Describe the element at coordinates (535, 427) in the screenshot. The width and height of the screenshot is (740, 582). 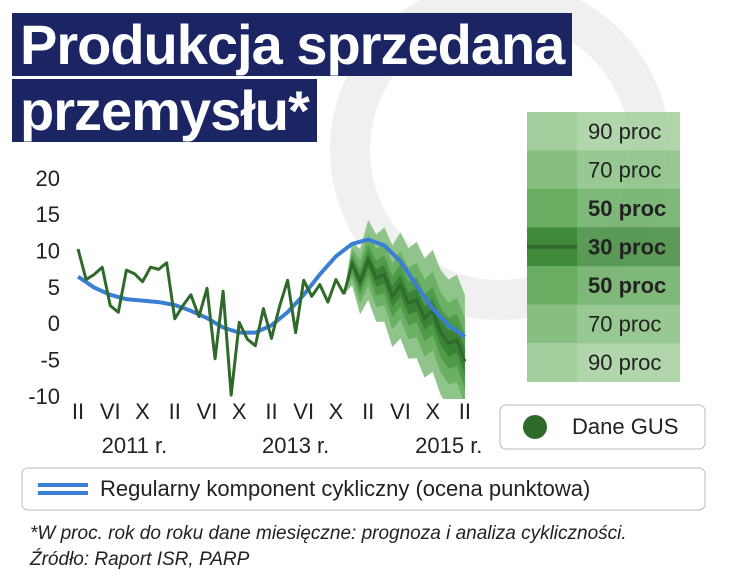
I see `legend-swatch` at that location.